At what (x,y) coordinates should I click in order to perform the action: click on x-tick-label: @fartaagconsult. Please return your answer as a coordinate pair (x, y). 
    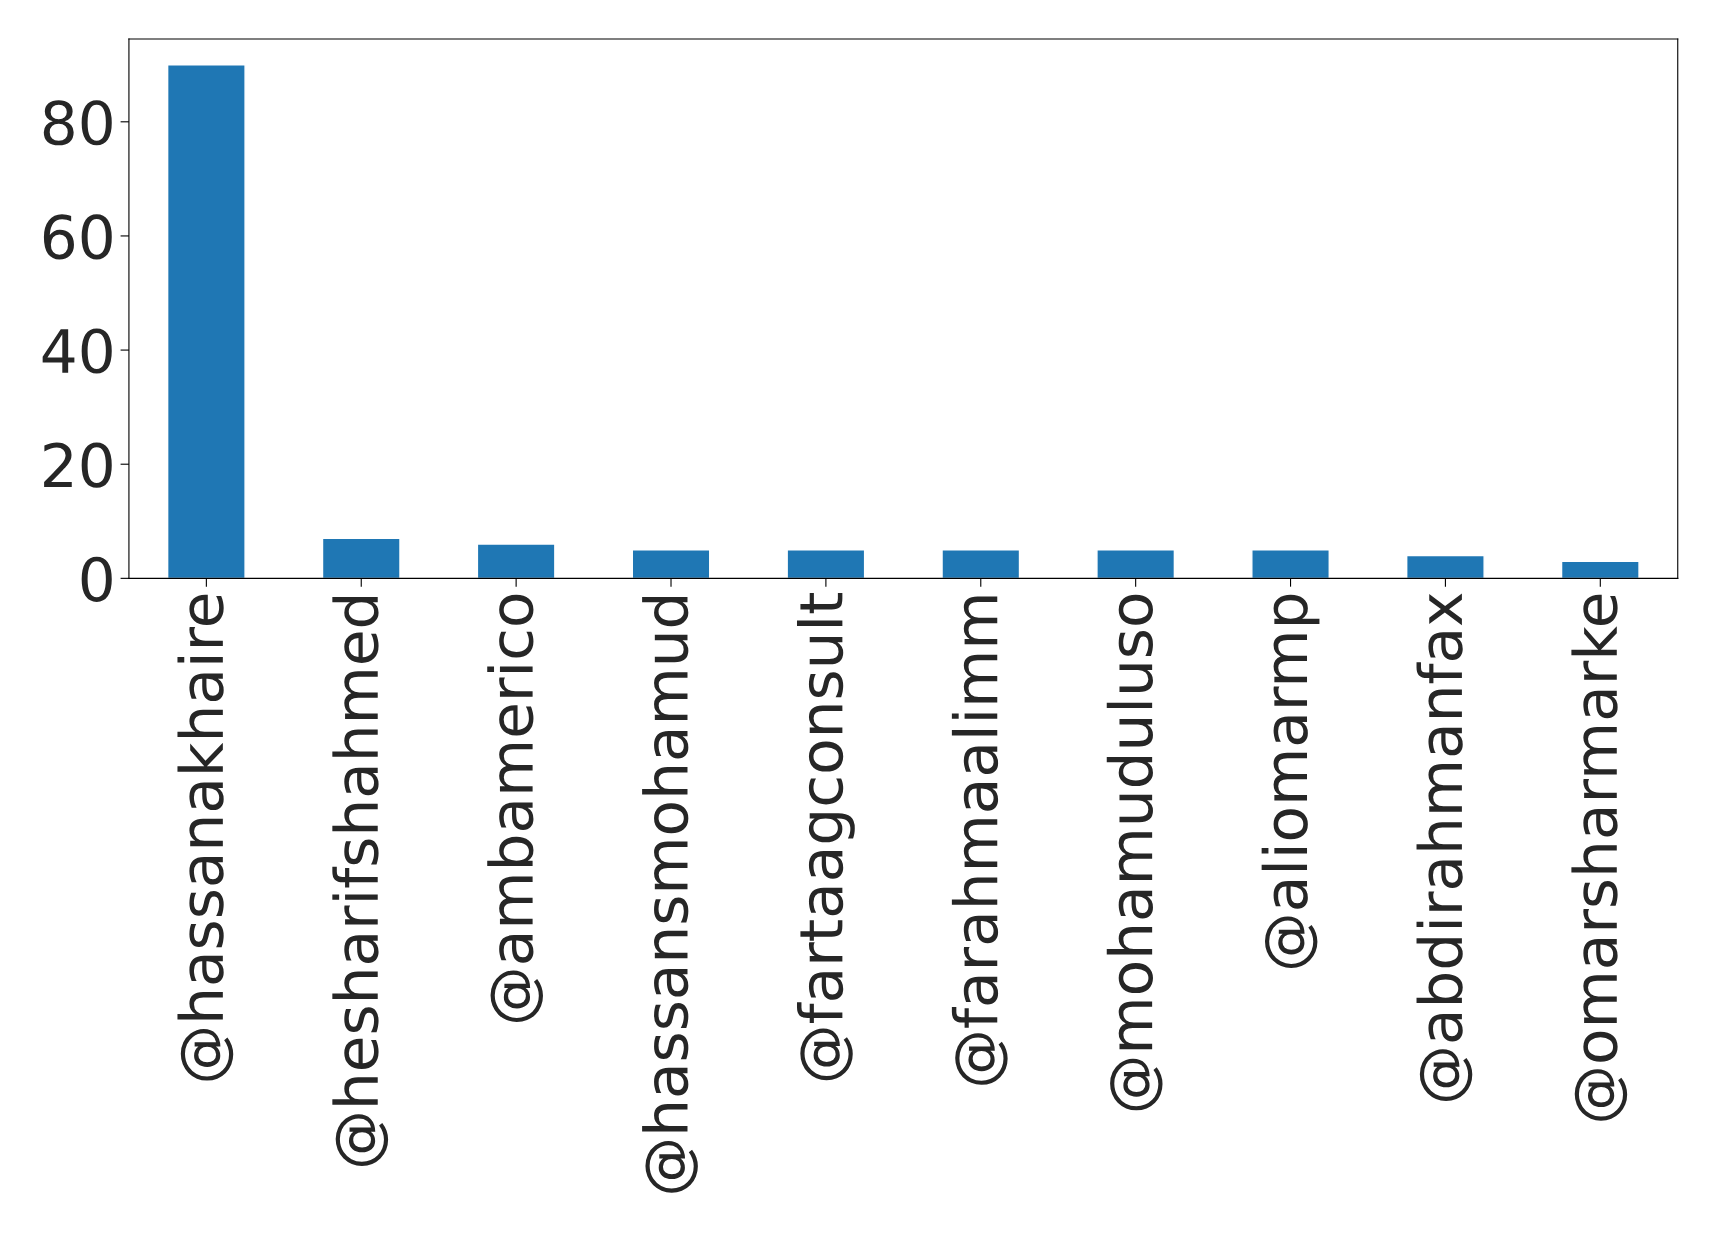
    Looking at the image, I should click on (825, 836).